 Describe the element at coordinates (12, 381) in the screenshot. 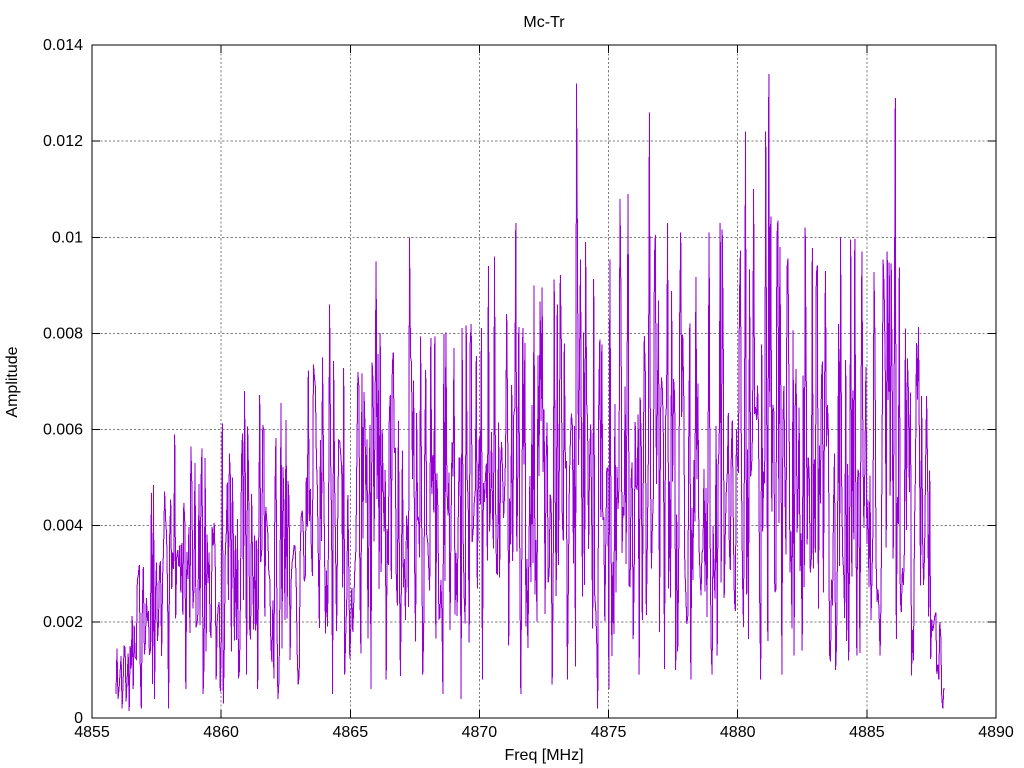

I see `svg-text: Amplitude` at that location.